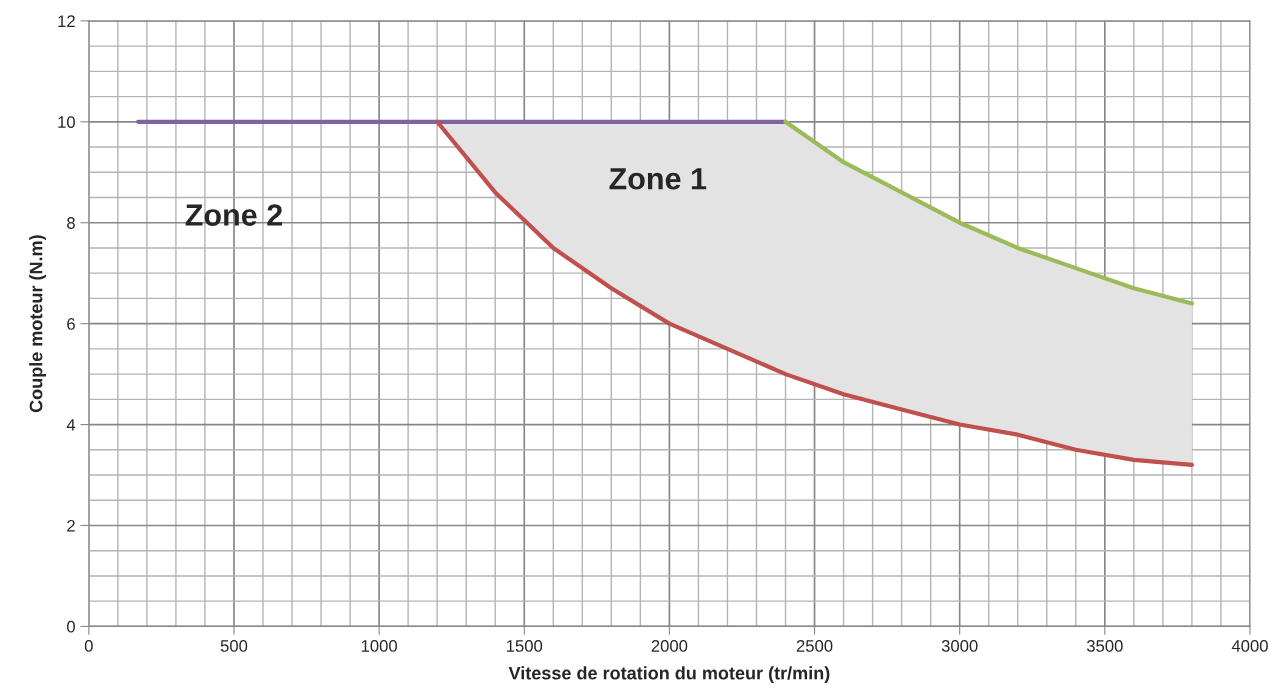 Image resolution: width=1269 pixels, height=696 pixels. What do you see at coordinates (959, 646) in the screenshot?
I see `x-tick-label: 3000` at bounding box center [959, 646].